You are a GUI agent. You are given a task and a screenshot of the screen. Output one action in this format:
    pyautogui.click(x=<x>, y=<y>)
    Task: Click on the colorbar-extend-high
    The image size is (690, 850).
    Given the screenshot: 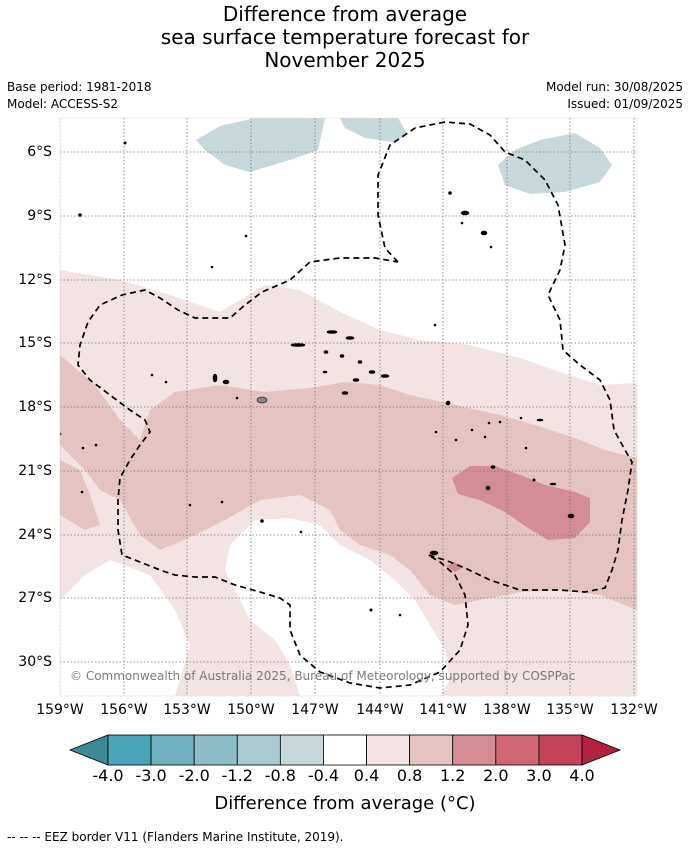 What is the action you would take?
    pyautogui.click(x=601, y=750)
    